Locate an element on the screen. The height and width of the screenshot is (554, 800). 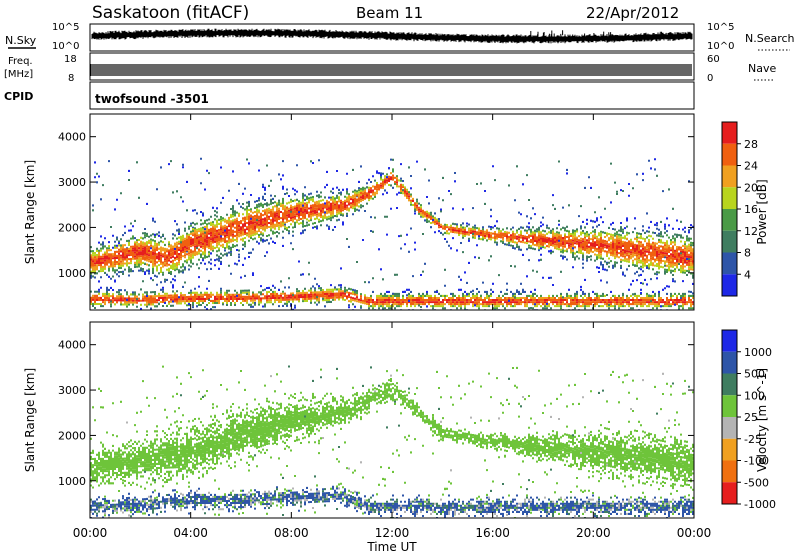
velocity-colorbar-label: Velocity [m s^-1] is located at coordinates (762, 420).